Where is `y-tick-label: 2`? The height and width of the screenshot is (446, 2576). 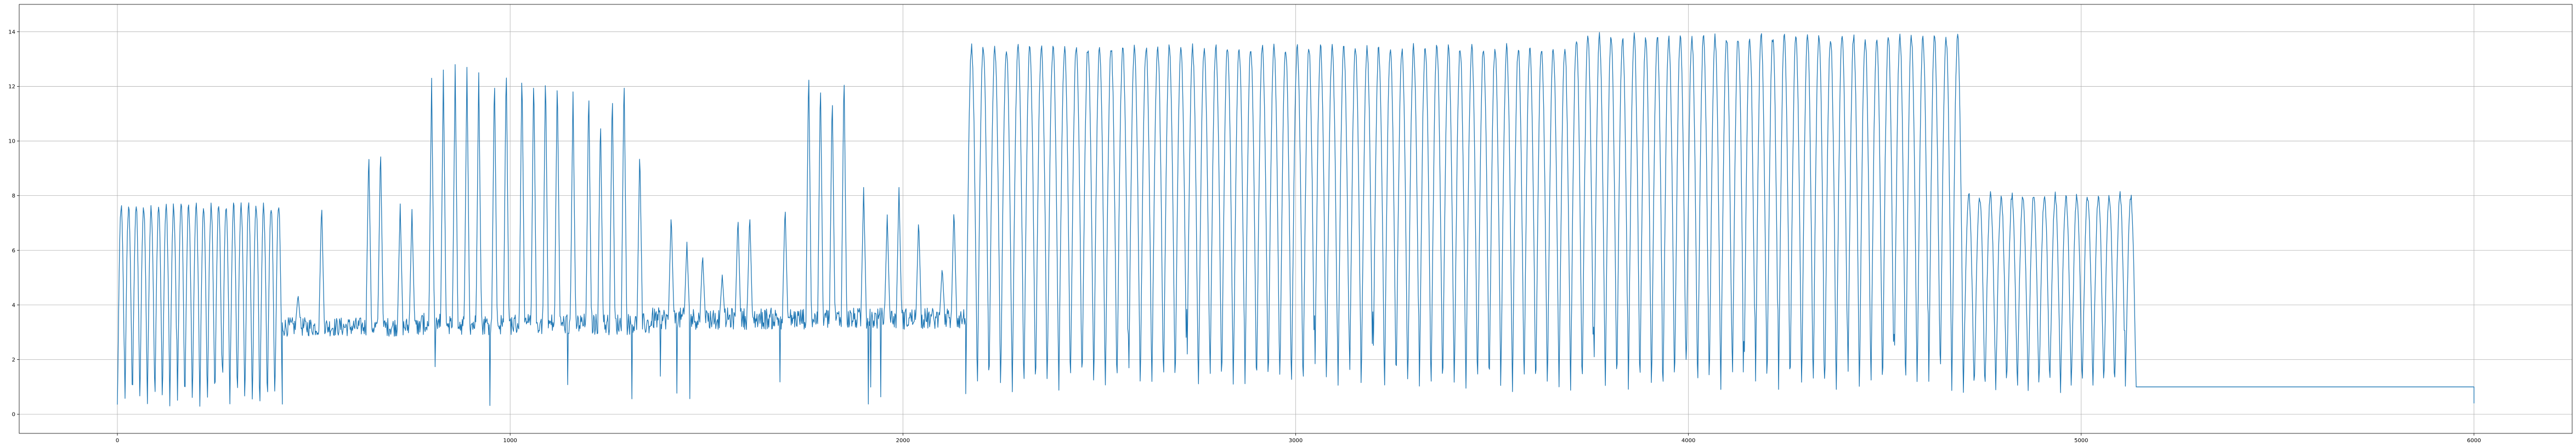
y-tick-label: 2 is located at coordinates (14, 360).